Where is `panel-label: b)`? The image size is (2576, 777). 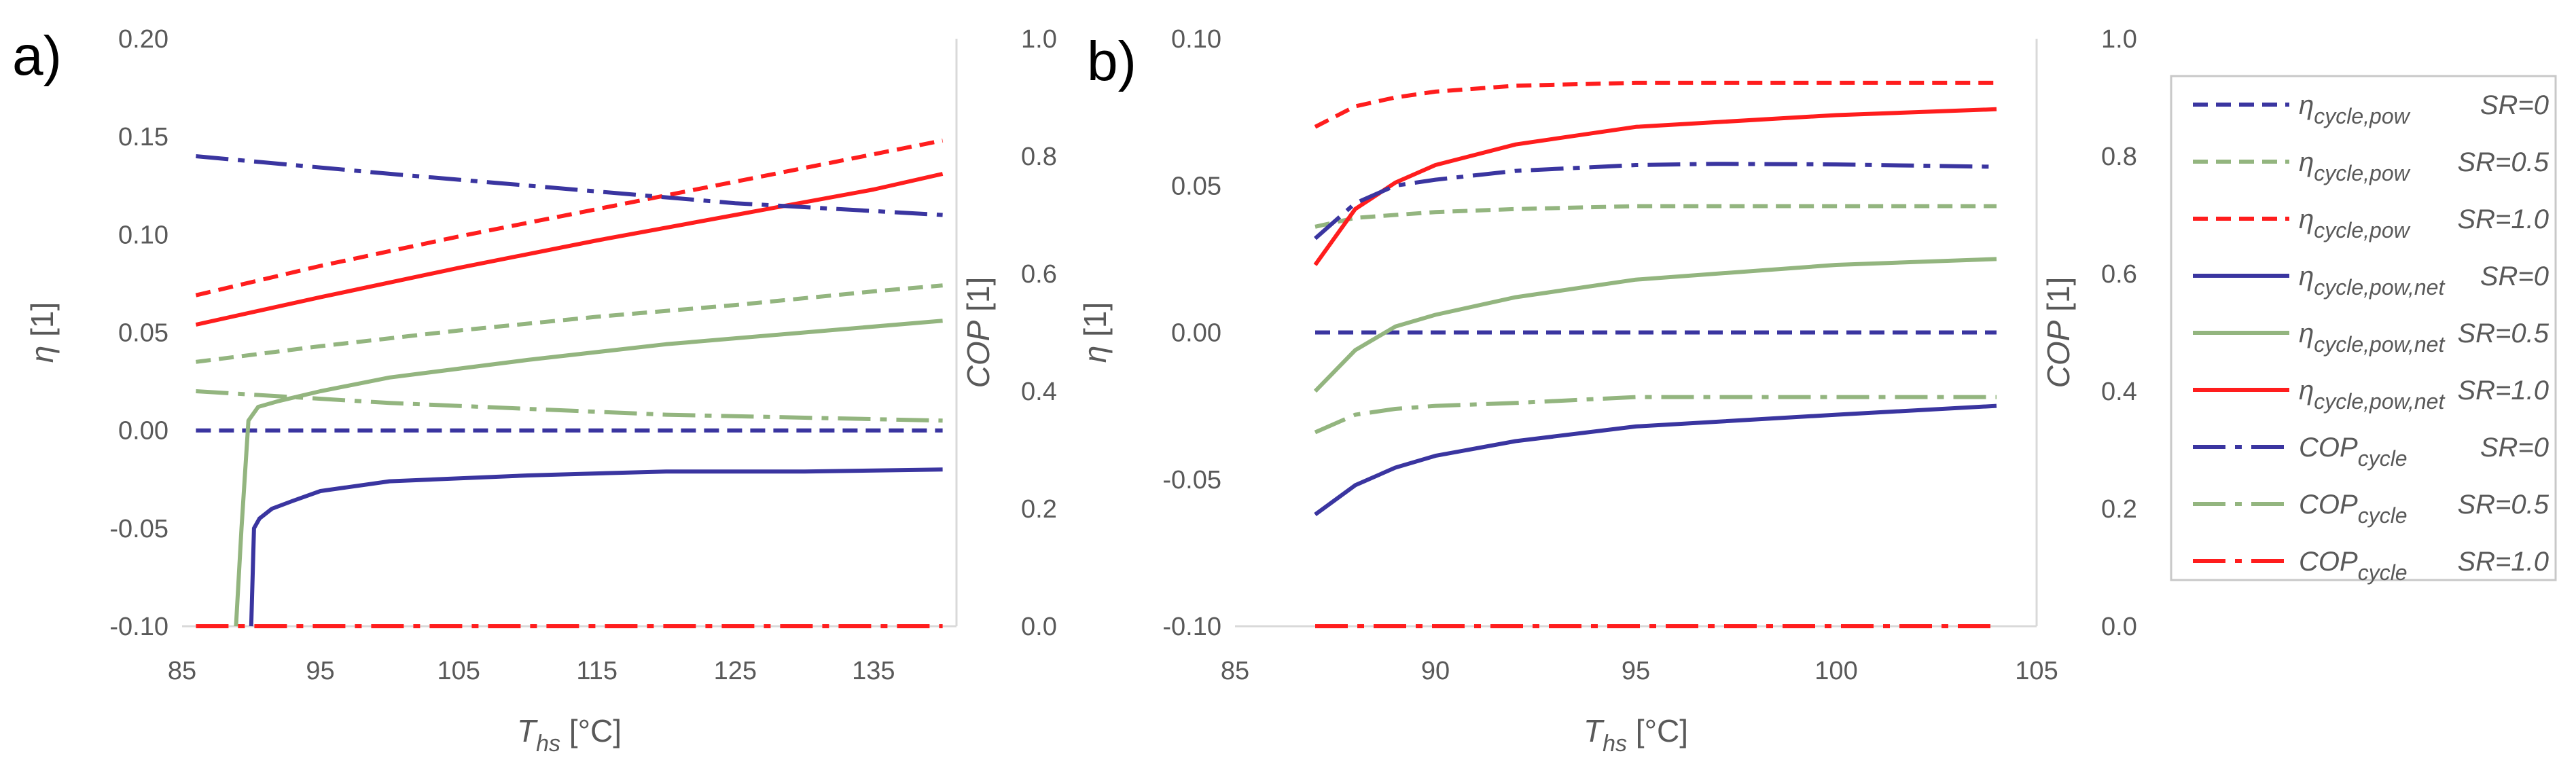
panel-label: b) is located at coordinates (1112, 61).